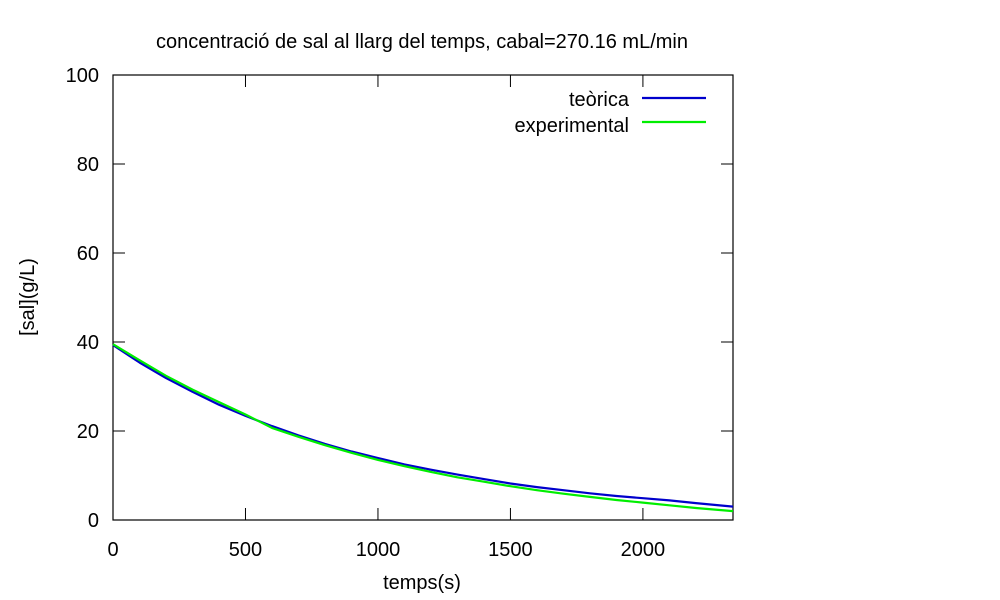 The image size is (1000, 600). Describe the element at coordinates (112, 550) in the screenshot. I see `x-tick-label: 0` at that location.